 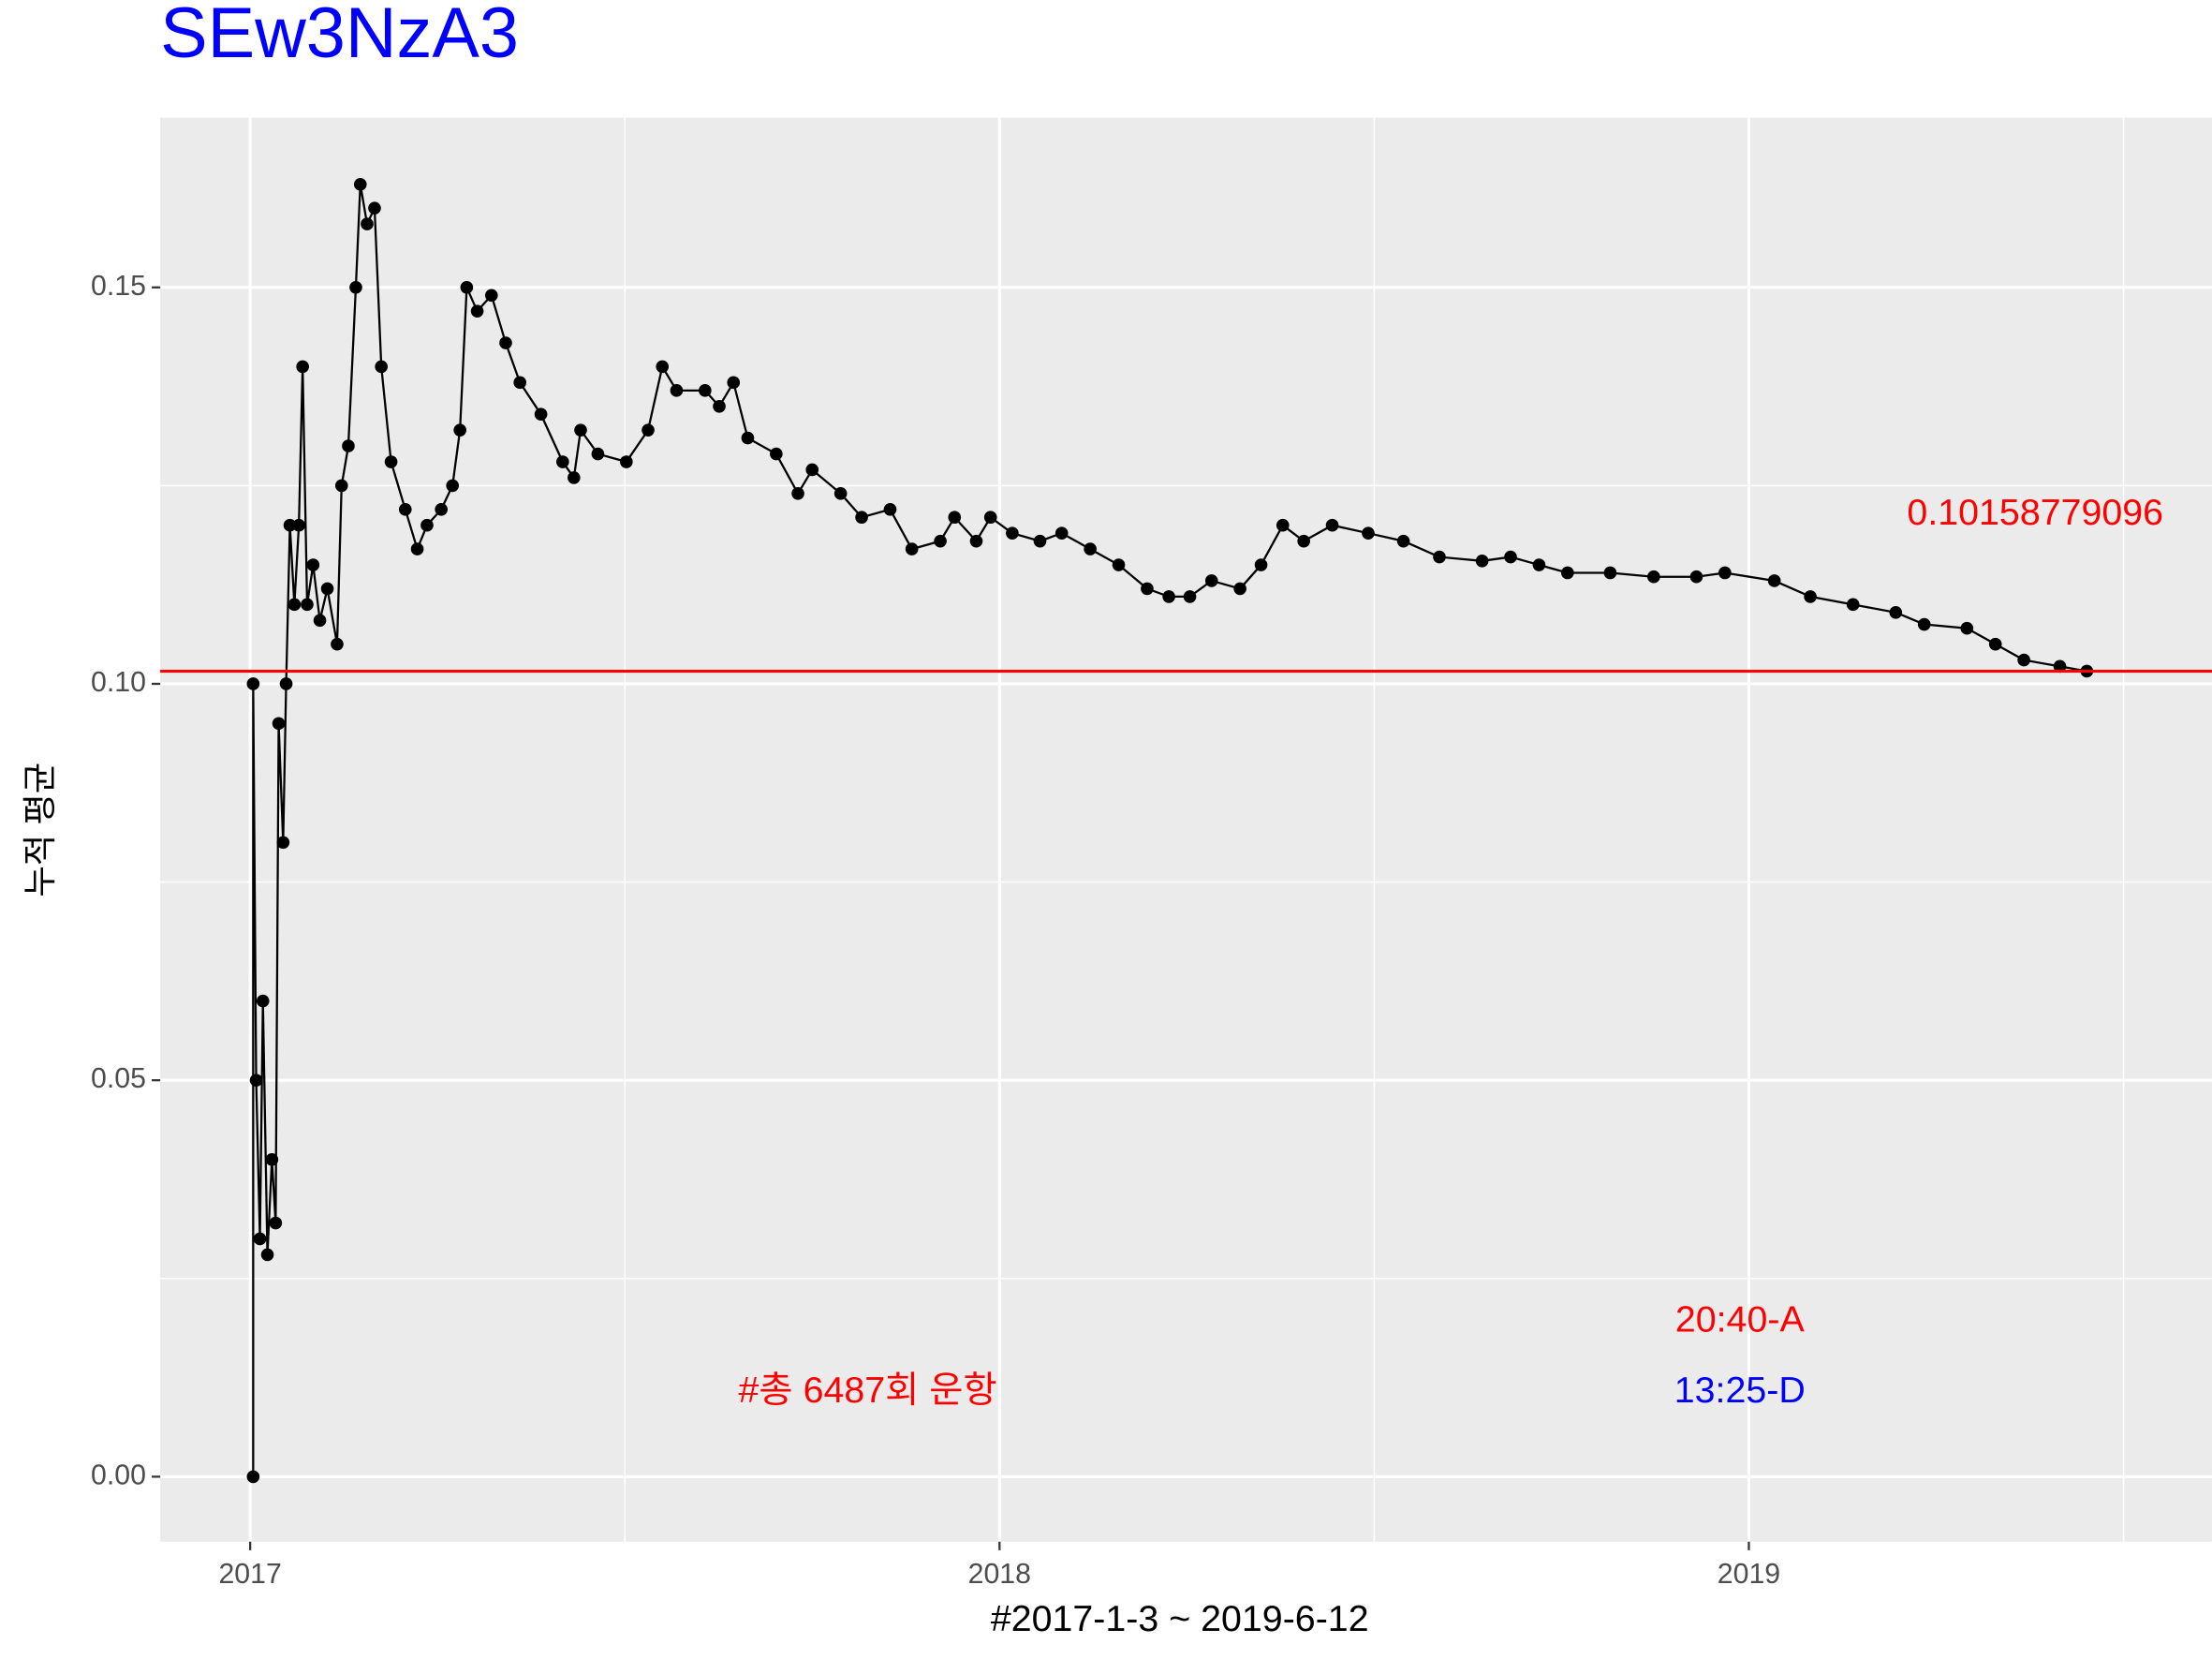 What do you see at coordinates (118, 286) in the screenshot?
I see `y-tick-label: 0.15` at bounding box center [118, 286].